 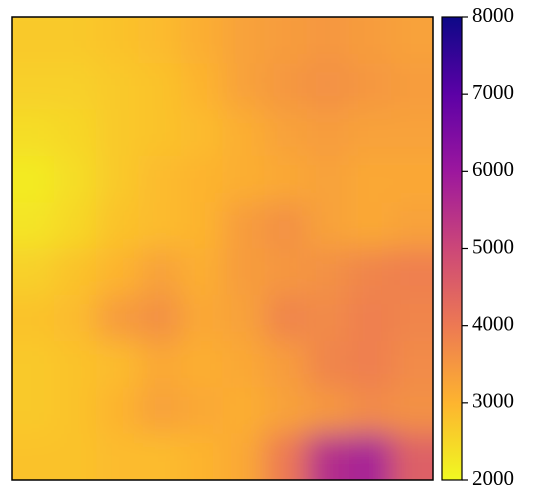 I want to click on colorbar-tick-label: 4000, so click(x=493, y=323).